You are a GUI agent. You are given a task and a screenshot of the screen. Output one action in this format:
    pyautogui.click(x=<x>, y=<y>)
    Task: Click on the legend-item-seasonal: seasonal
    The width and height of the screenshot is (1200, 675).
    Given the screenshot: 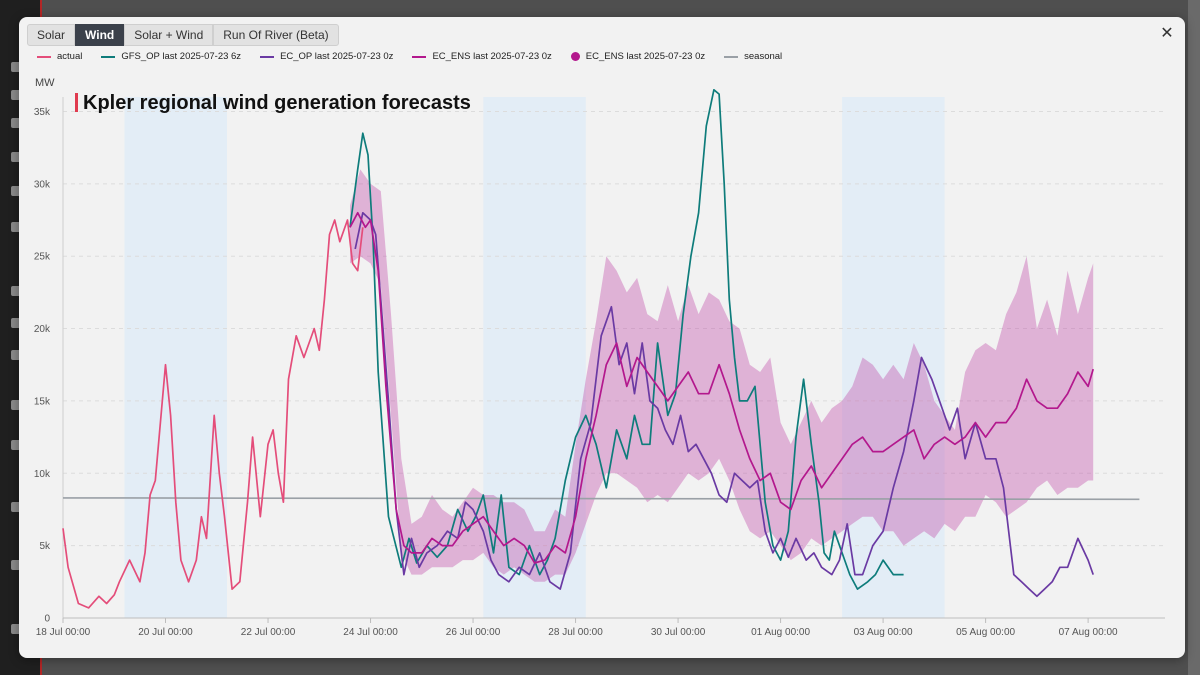 What is the action you would take?
    pyautogui.click(x=753, y=56)
    